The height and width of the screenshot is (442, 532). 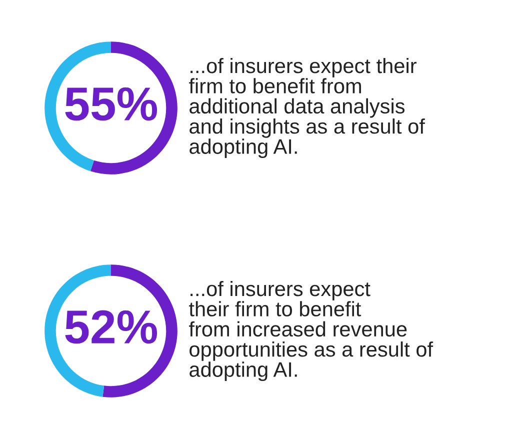 What do you see at coordinates (306, 108) in the screenshot?
I see `text: ...of insurers expect their firm to benefit from additional data analysis and insights as a result of adopting AI.` at bounding box center [306, 108].